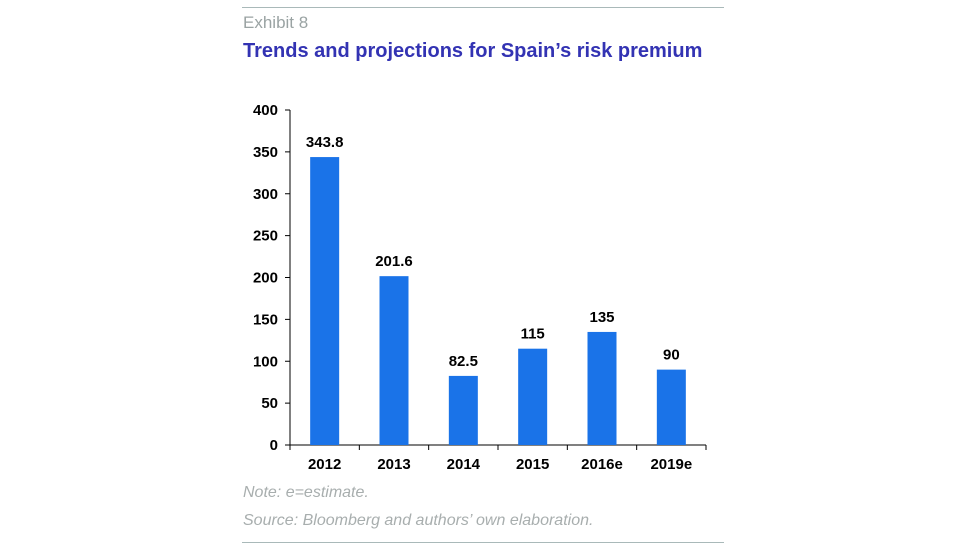 The image size is (969, 547). I want to click on y-tick-label: 400, so click(265, 110).